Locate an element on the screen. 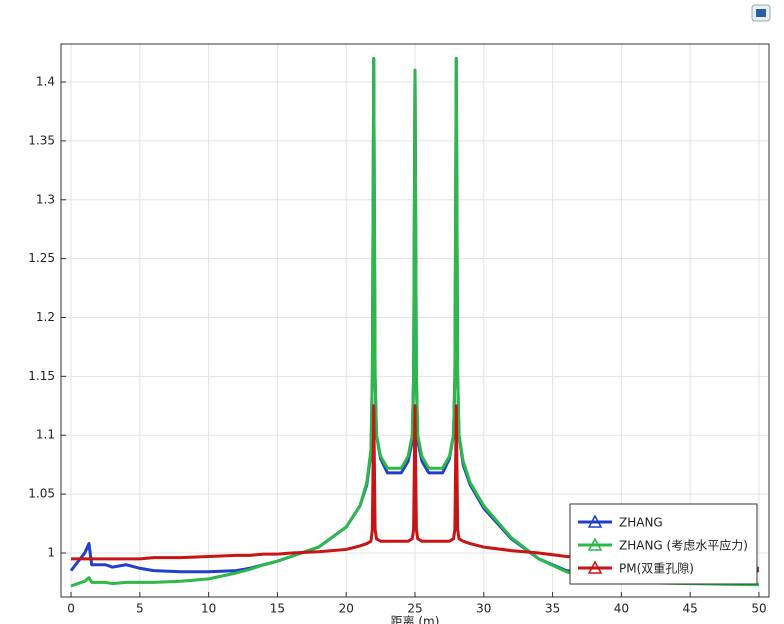 Image resolution: width=784 pixels, height=624 pixels. y-tick-label: 1.15 is located at coordinates (41, 376).